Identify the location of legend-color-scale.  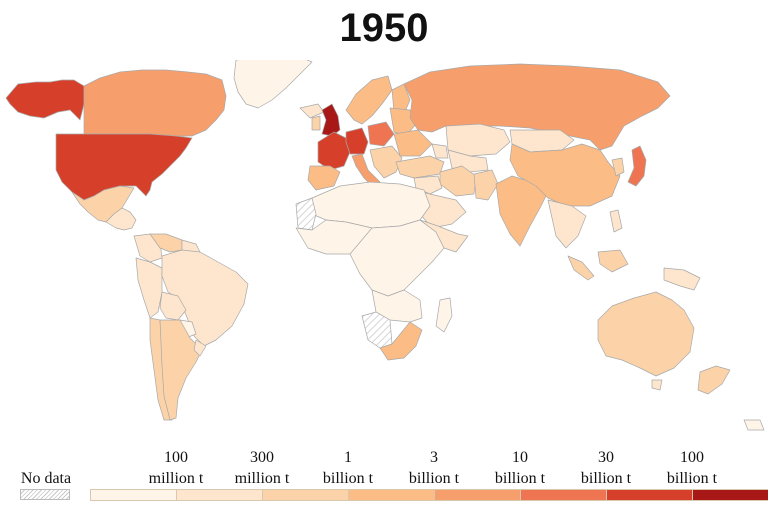
(429, 495).